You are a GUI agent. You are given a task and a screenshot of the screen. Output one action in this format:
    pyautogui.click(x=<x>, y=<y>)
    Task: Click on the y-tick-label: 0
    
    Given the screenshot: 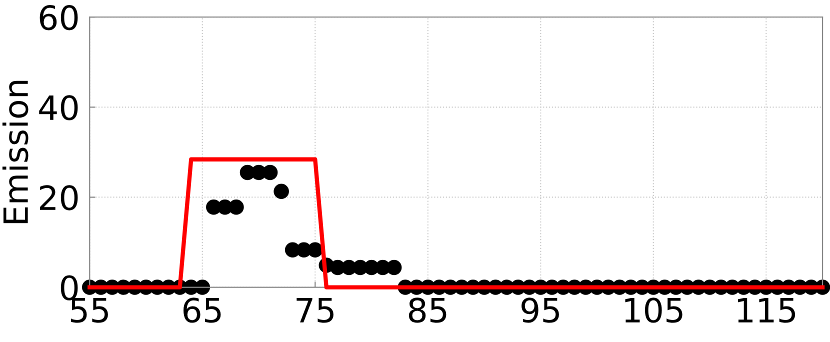 What is the action you would take?
    pyautogui.click(x=69, y=287)
    